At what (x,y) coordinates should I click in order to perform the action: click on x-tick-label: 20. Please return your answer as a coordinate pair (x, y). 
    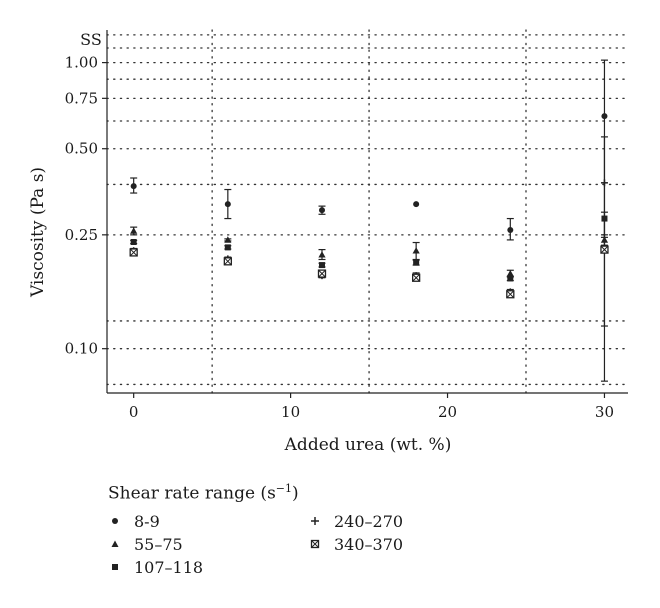
    Looking at the image, I should click on (447, 412).